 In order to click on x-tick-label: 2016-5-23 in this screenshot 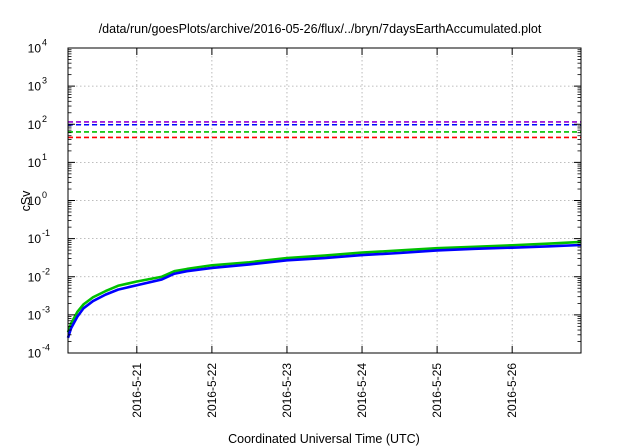, I will do `click(287, 390)`.